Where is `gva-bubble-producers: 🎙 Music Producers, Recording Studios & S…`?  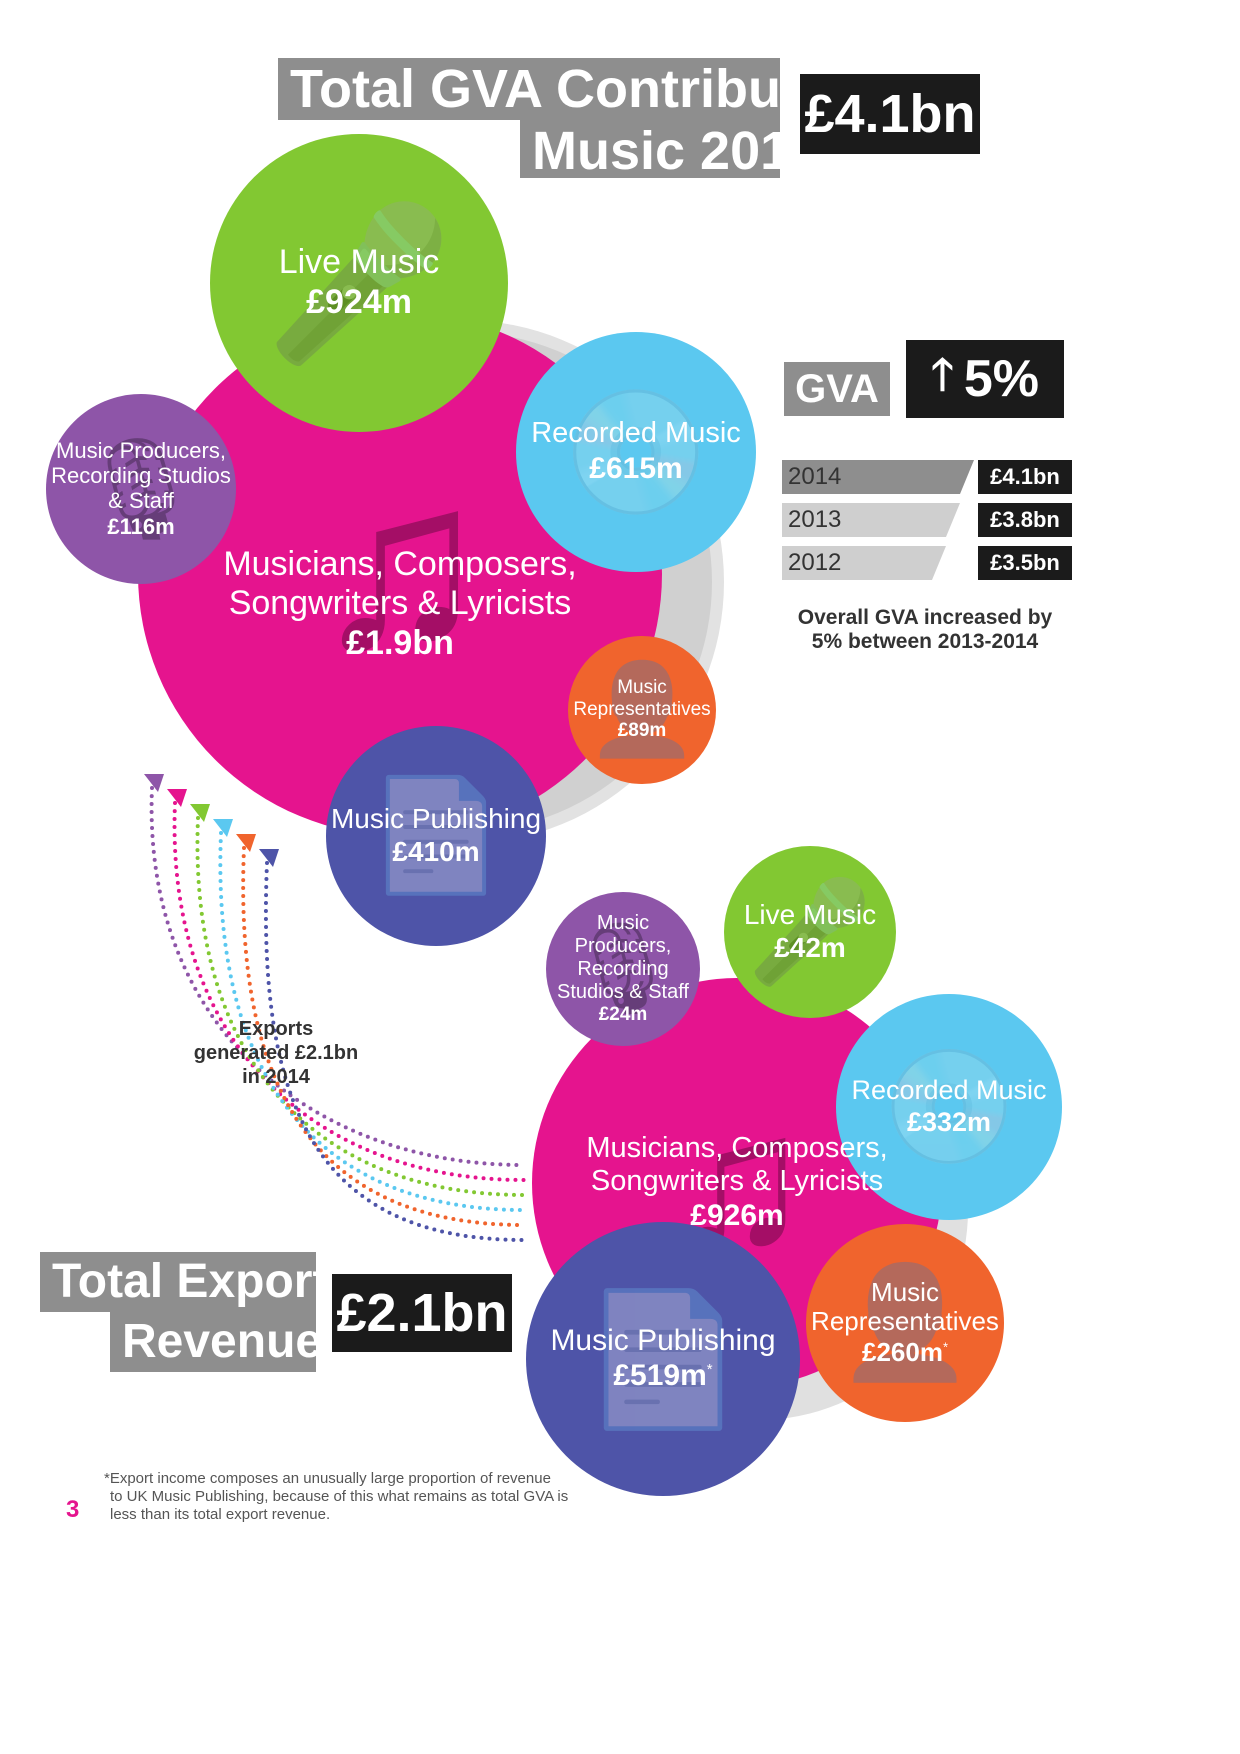 gva-bubble-producers: 🎙 Music Producers, Recording Studios & S… is located at coordinates (141, 489).